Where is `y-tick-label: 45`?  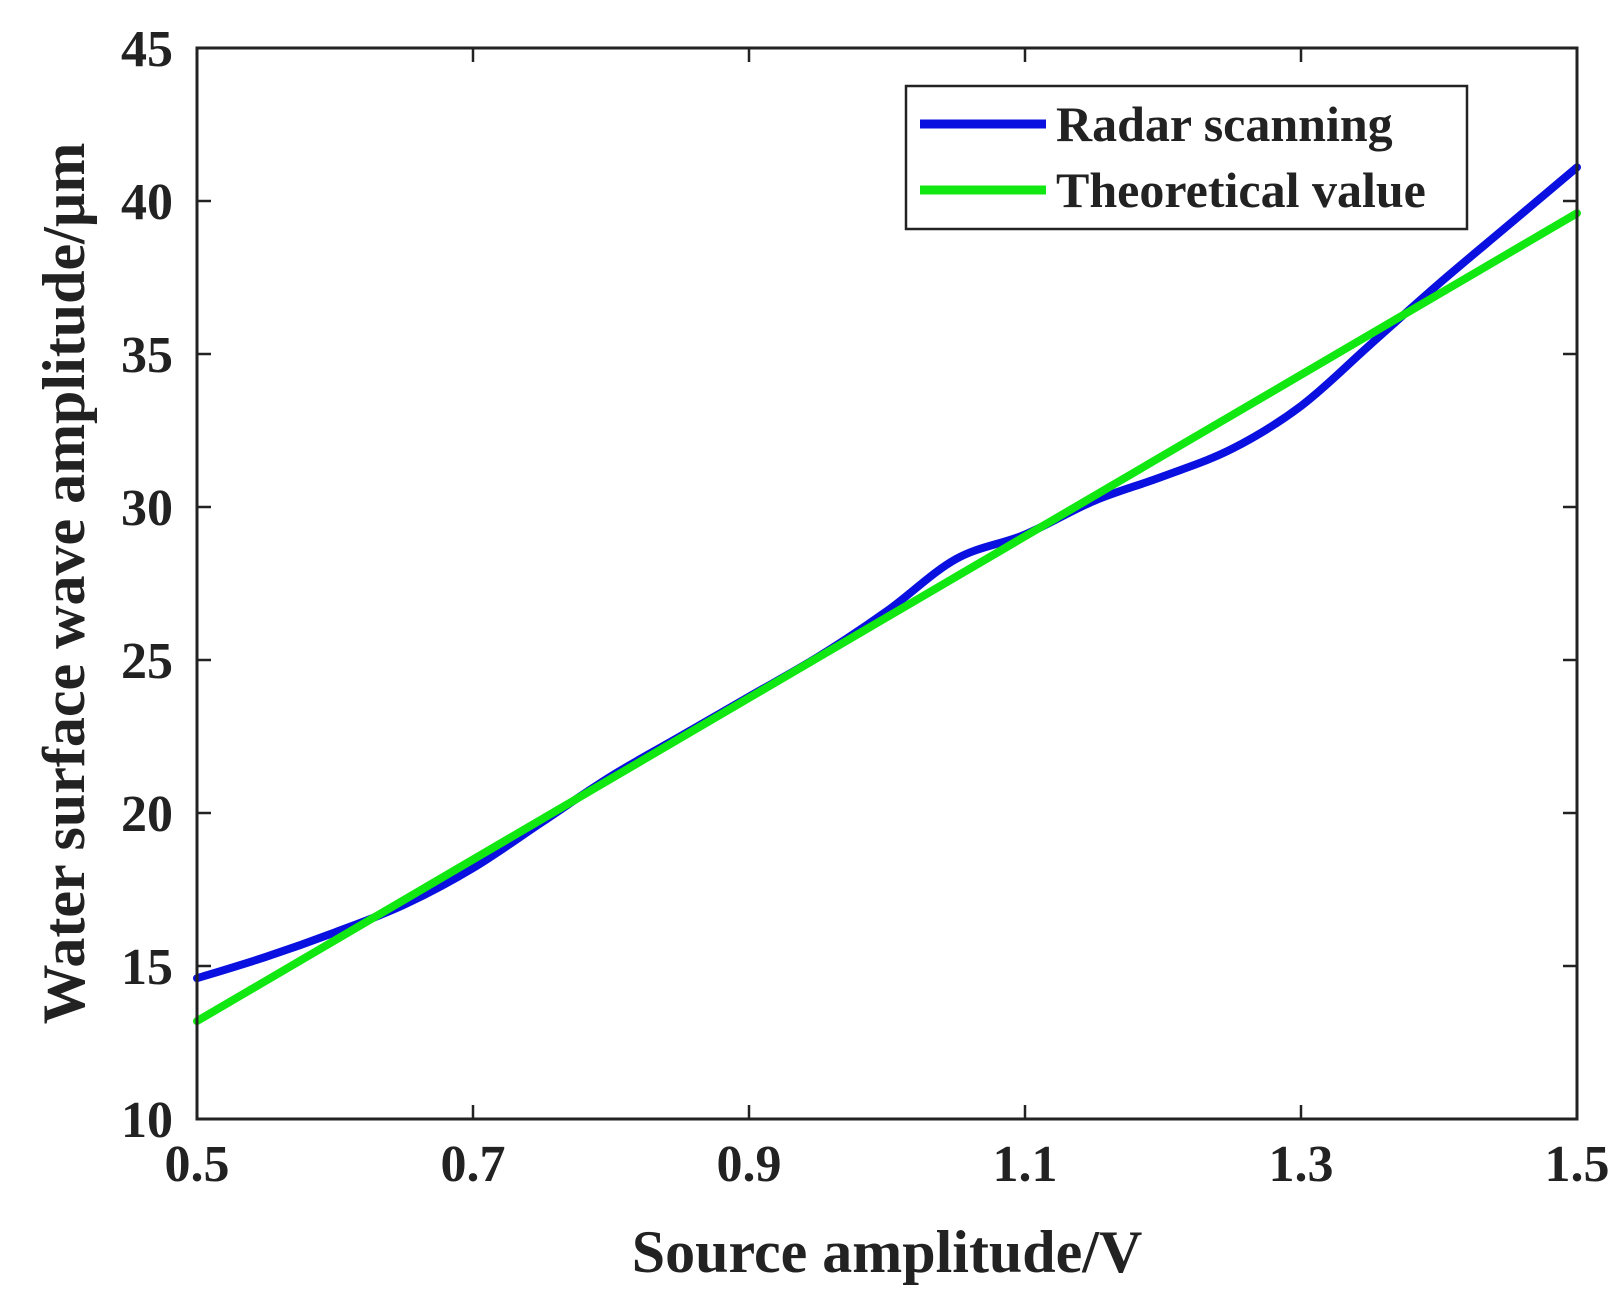
y-tick-label: 45 is located at coordinates (147, 49).